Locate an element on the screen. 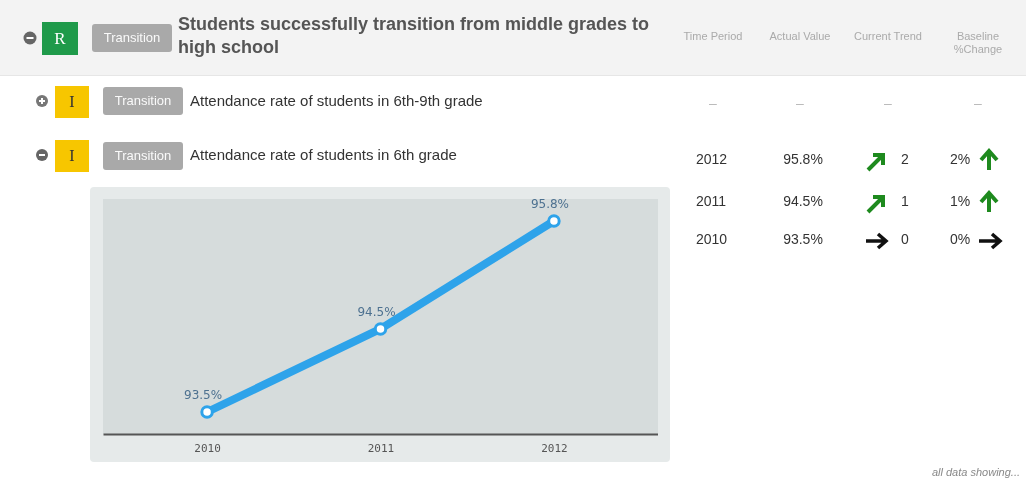 The height and width of the screenshot is (489, 1026). text: 2012 is located at coordinates (712, 159).